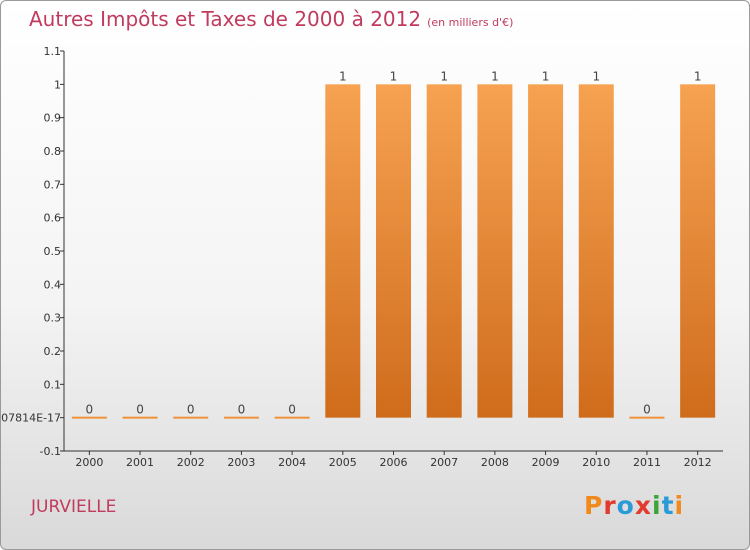 Image resolution: width=750 pixels, height=550 pixels. I want to click on x-tick-label: 2003, so click(241, 462).